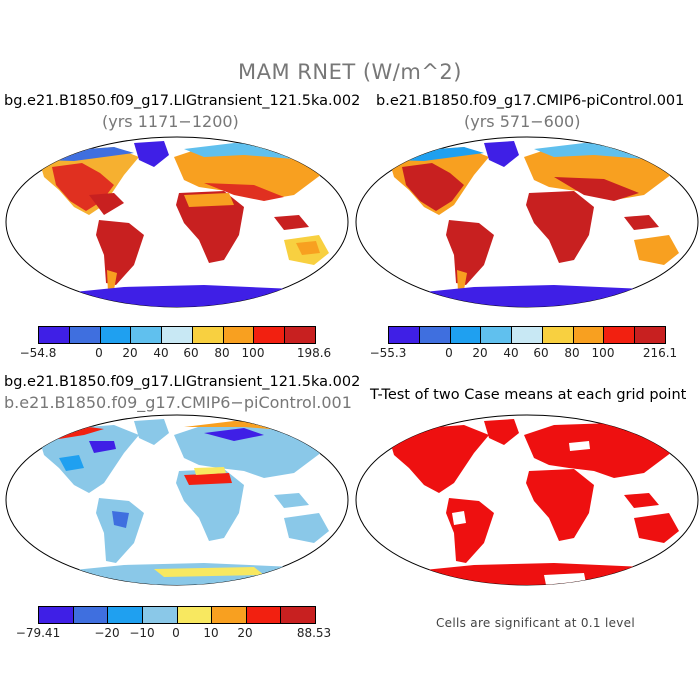 The width and height of the screenshot is (700, 700). Describe the element at coordinates (177, 500) in the screenshot. I see `panel3-map` at that location.